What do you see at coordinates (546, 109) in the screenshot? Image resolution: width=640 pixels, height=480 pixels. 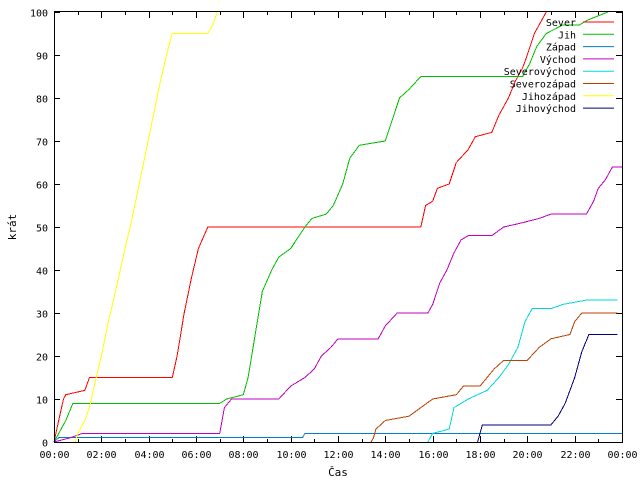 I see `legend-label: Jihovýchod` at bounding box center [546, 109].